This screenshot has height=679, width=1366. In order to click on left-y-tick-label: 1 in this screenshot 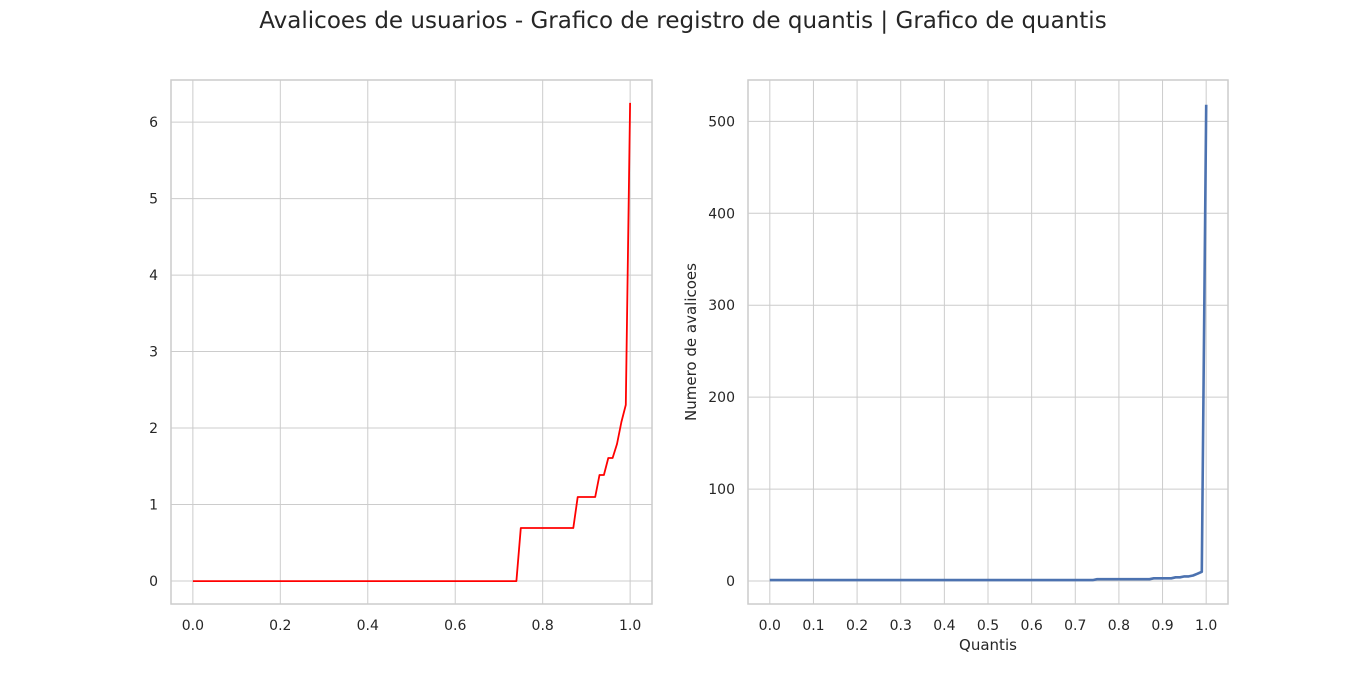, I will do `click(153, 506)`.